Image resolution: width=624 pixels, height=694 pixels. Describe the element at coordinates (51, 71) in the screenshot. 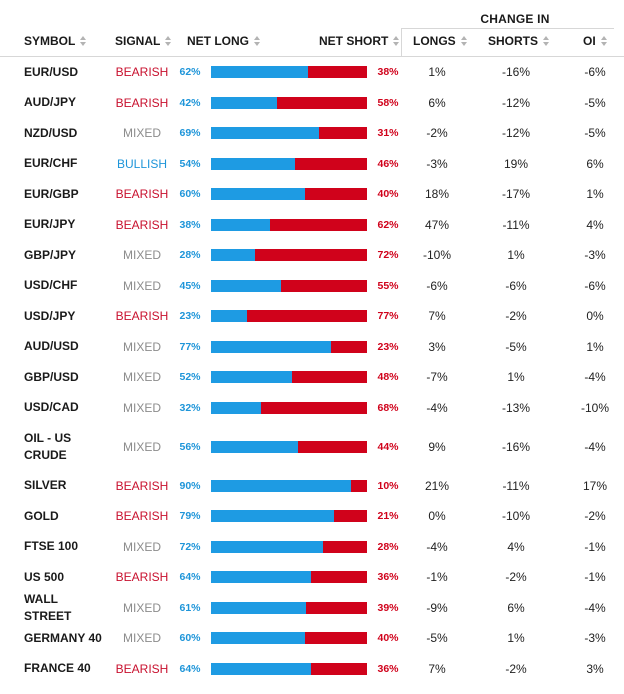

I see `symbol-cell: EUR/USD` at that location.